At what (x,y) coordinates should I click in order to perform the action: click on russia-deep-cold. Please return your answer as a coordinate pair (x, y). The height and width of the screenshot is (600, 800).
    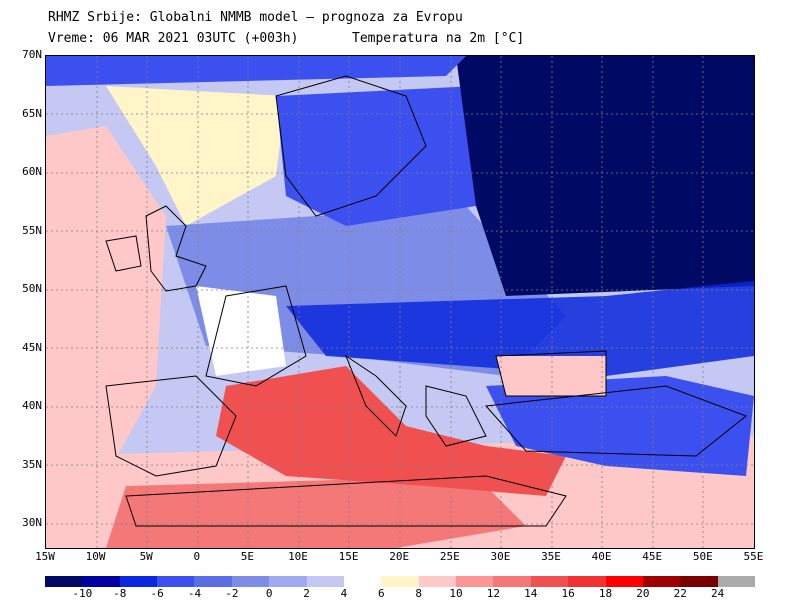
    Looking at the image, I should click on (605, 176).